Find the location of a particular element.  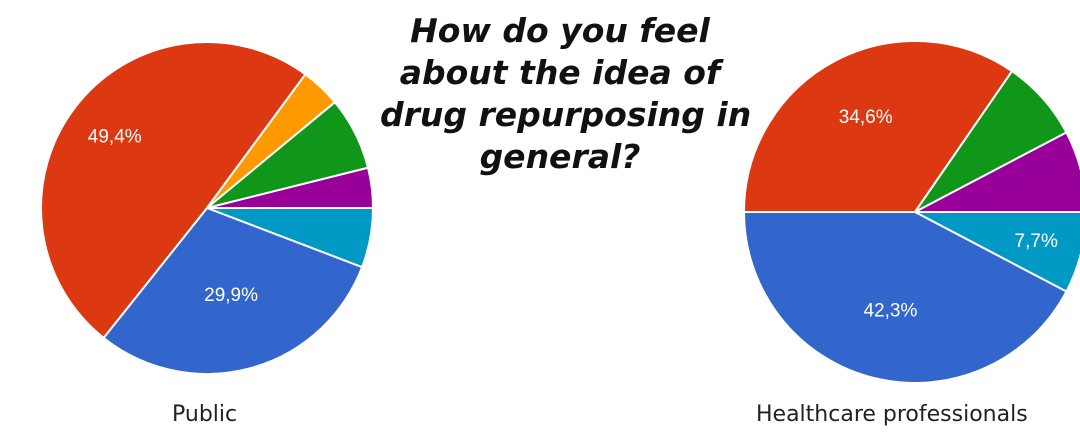

chart-title-line-1: How do you feel is located at coordinates (560, 30).